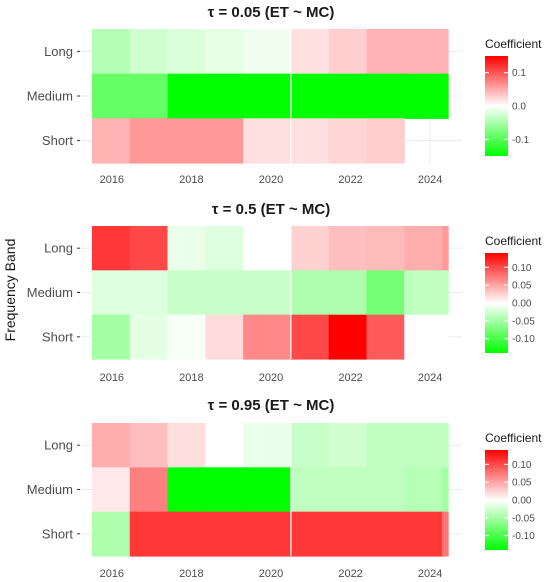 This screenshot has width=550, height=582. What do you see at coordinates (10, 290) in the screenshot?
I see `y-axis-label: Frequency Band` at bounding box center [10, 290].